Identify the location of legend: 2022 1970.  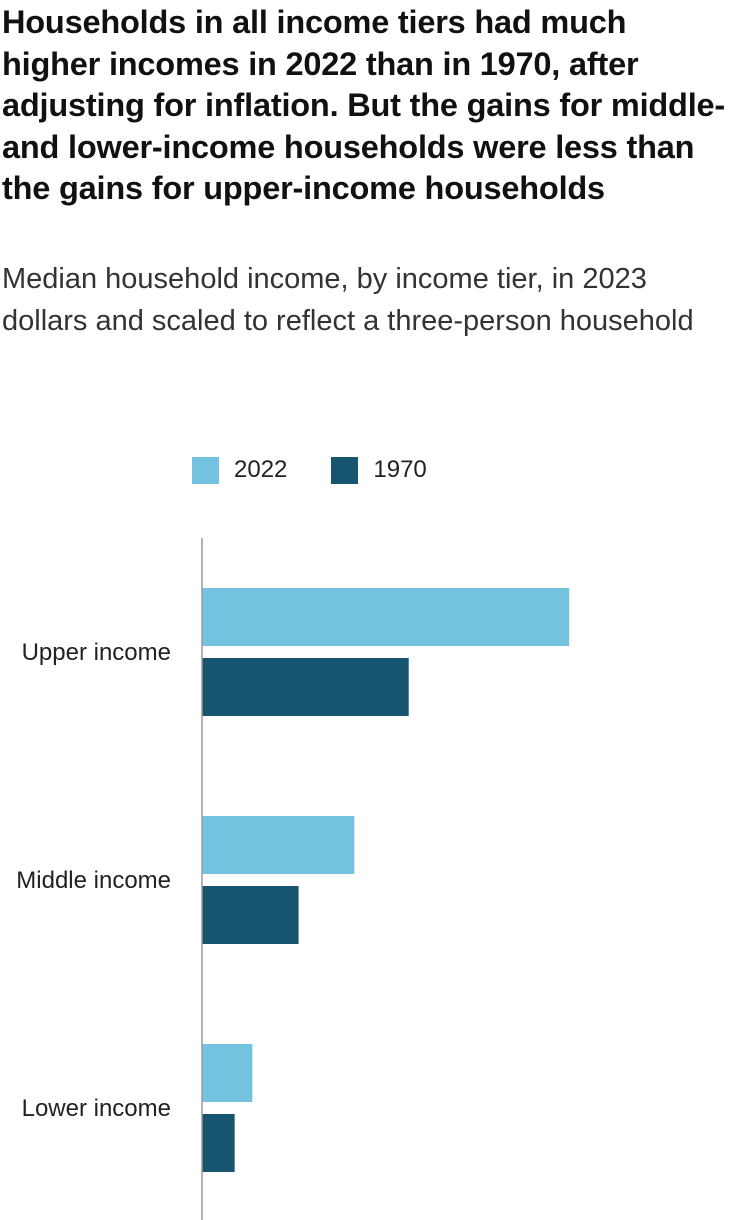
(331, 470).